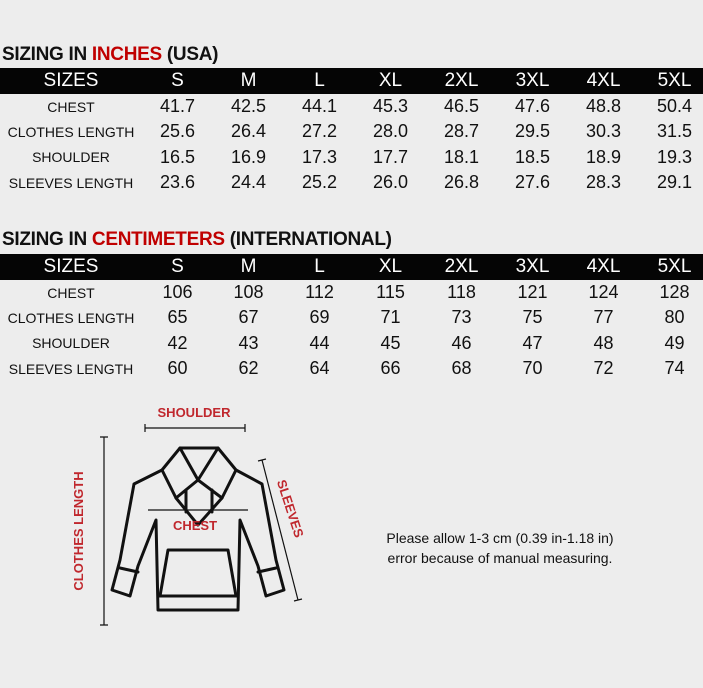 The image size is (703, 688). I want to click on table-row: CHEST 41.7 42.5 44.1 45.3 46.5 47.6 48.8 50.4, so click(351, 106).